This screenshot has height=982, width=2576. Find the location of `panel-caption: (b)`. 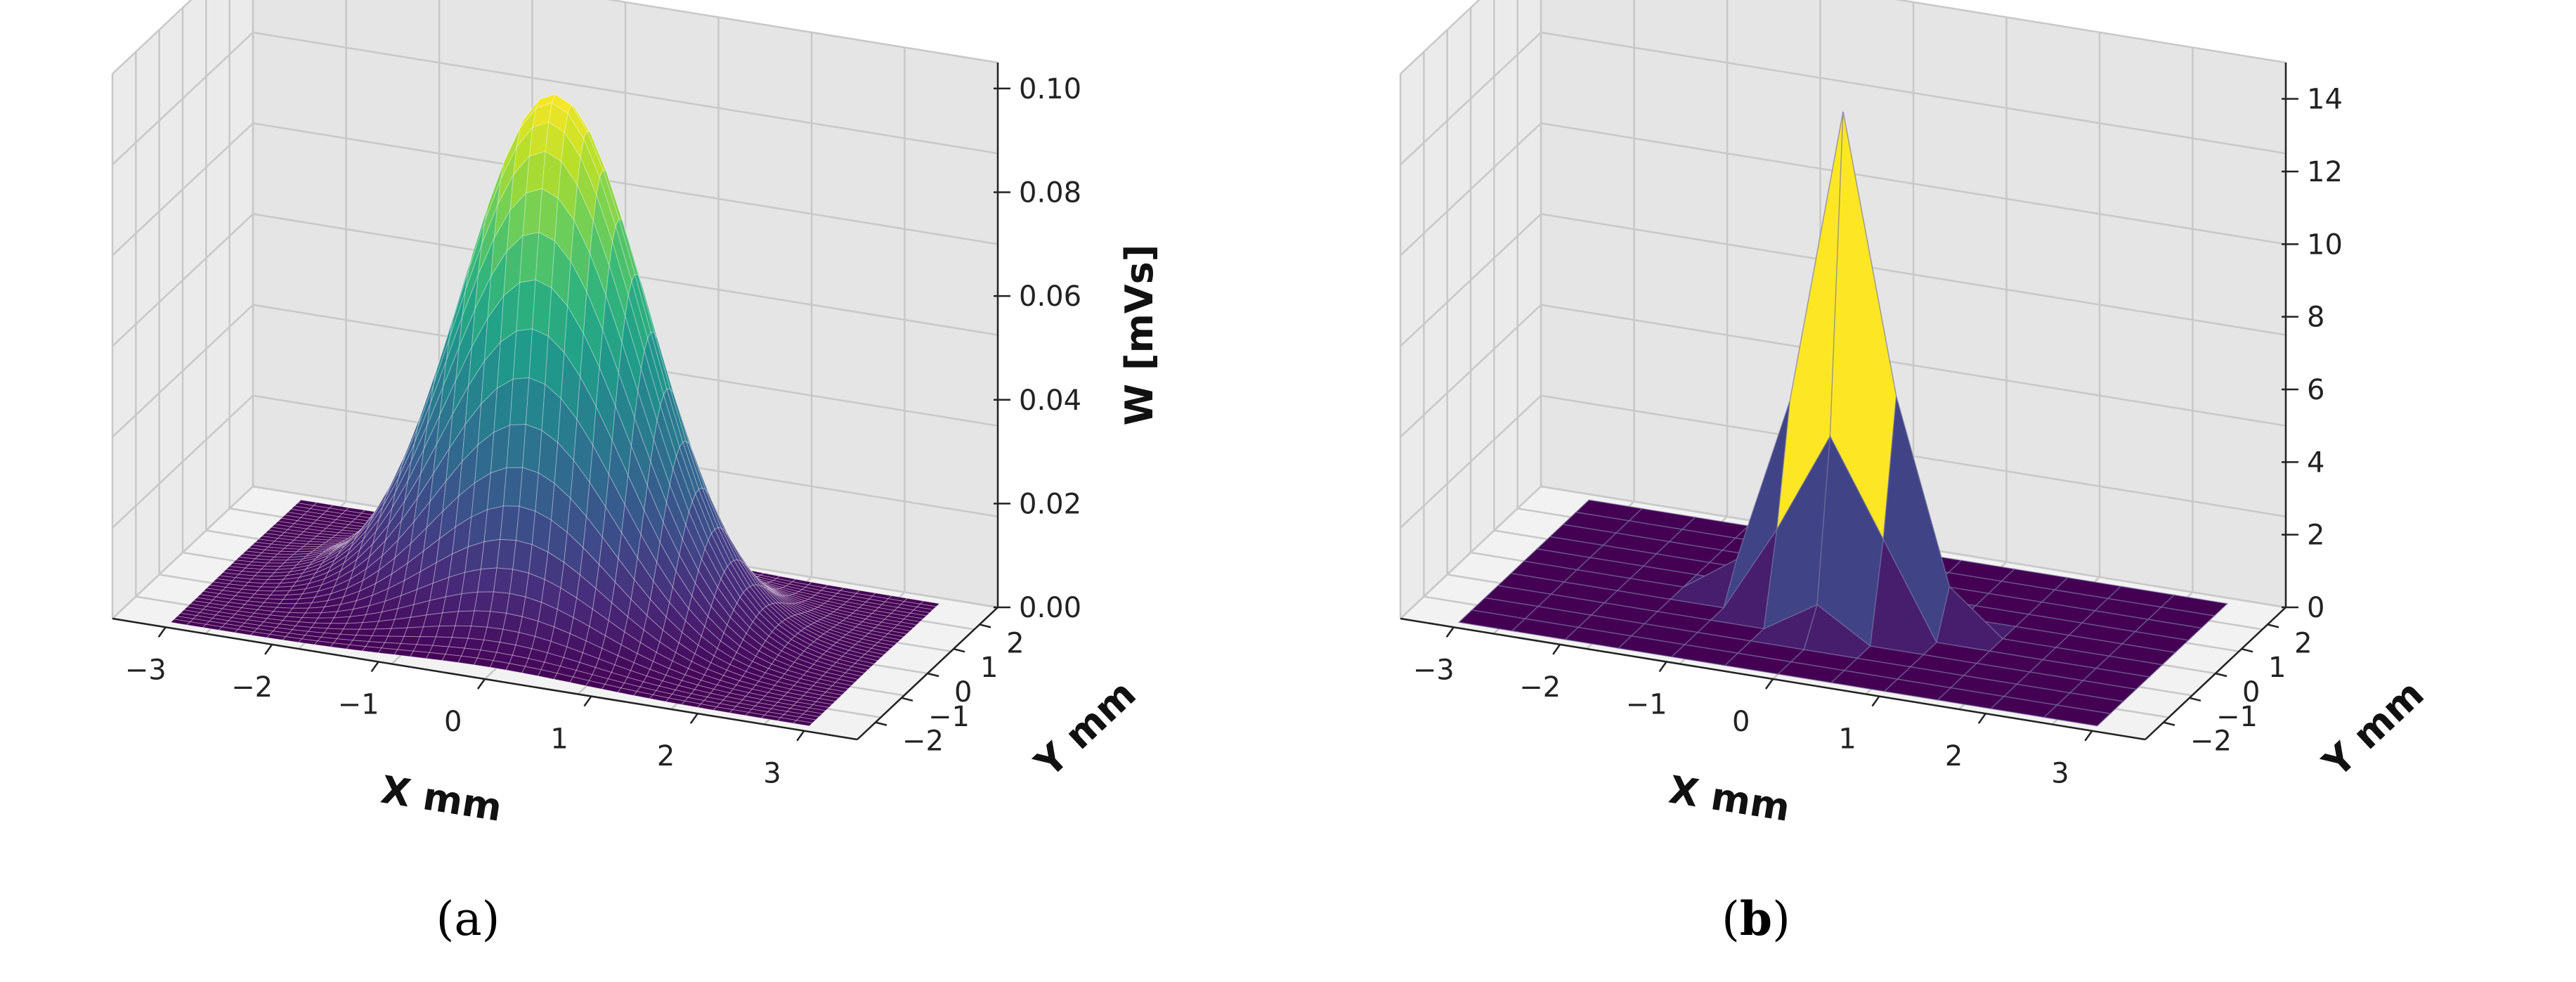

panel-caption: (b) is located at coordinates (1756, 919).